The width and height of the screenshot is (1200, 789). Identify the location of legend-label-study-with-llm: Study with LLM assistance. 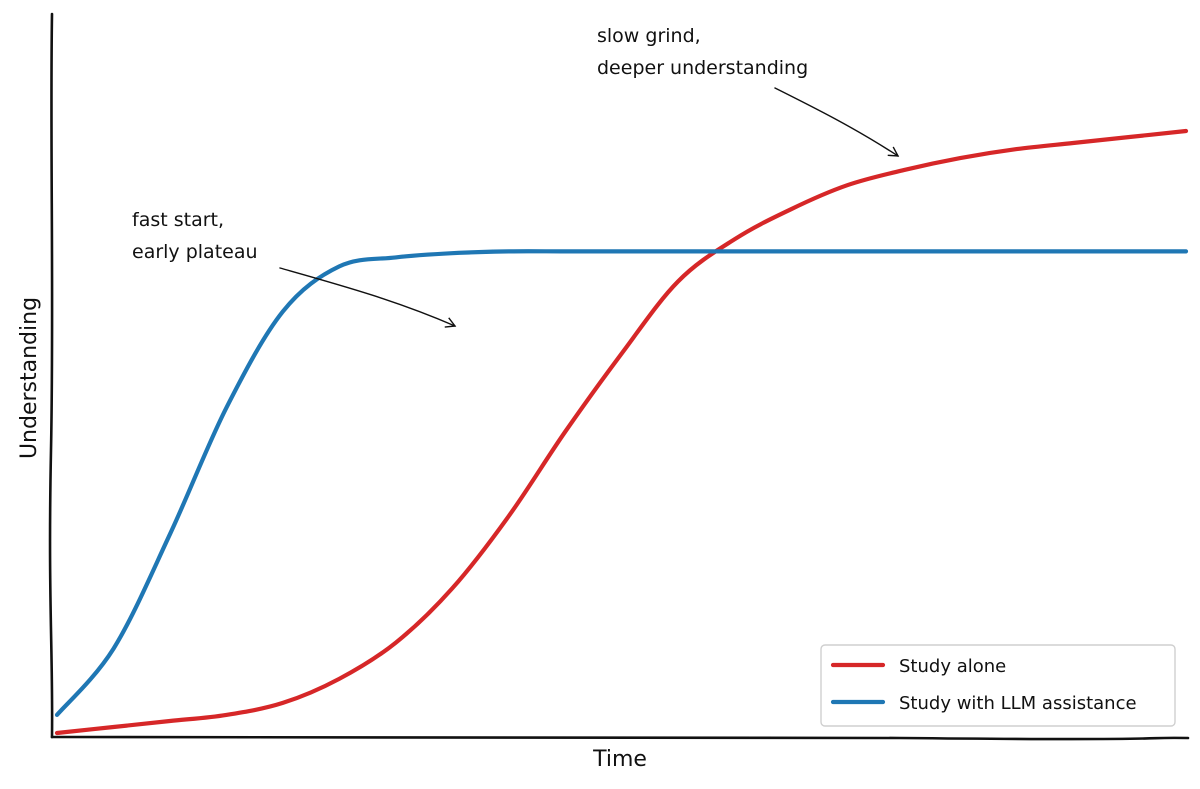
(1018, 703).